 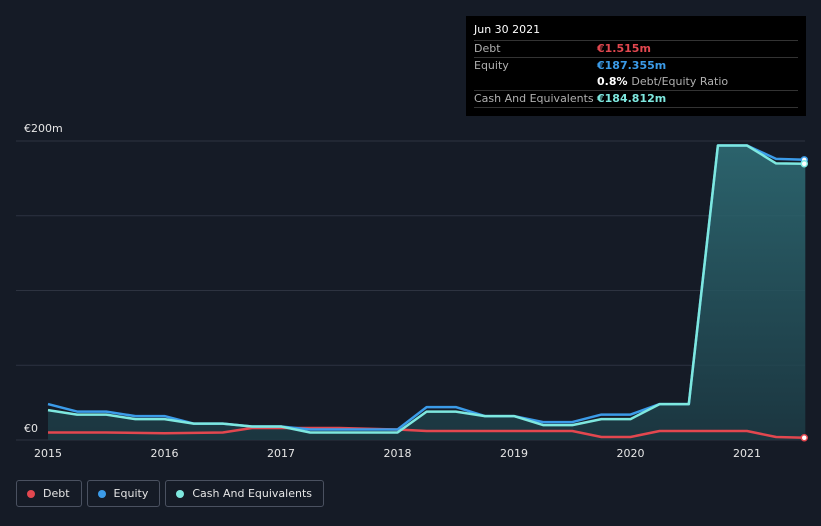 I want to click on end-markers, so click(x=804, y=299).